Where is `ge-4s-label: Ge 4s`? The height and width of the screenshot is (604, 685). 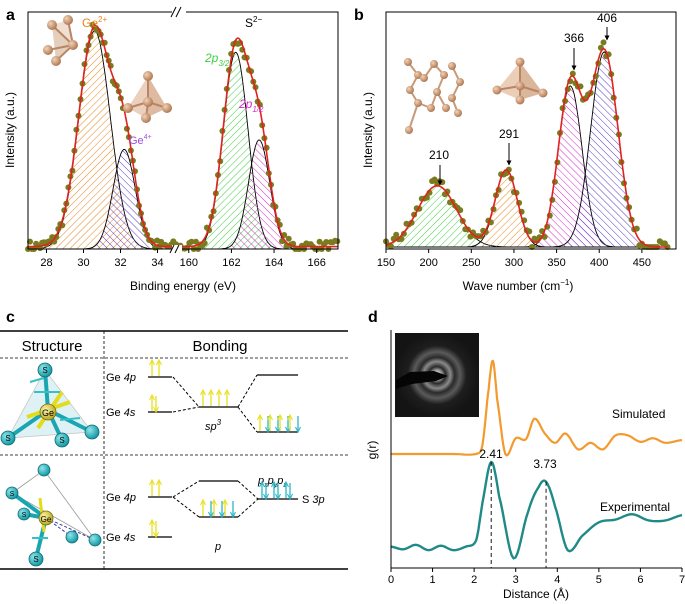
ge-4s-label: Ge 4s is located at coordinates (121, 413).